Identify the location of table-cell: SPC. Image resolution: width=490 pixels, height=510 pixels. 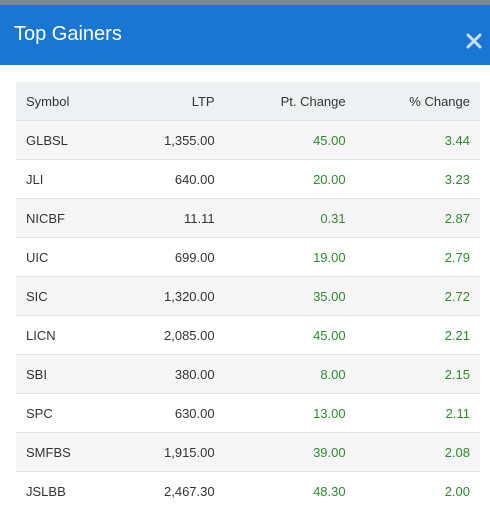
(66, 413).